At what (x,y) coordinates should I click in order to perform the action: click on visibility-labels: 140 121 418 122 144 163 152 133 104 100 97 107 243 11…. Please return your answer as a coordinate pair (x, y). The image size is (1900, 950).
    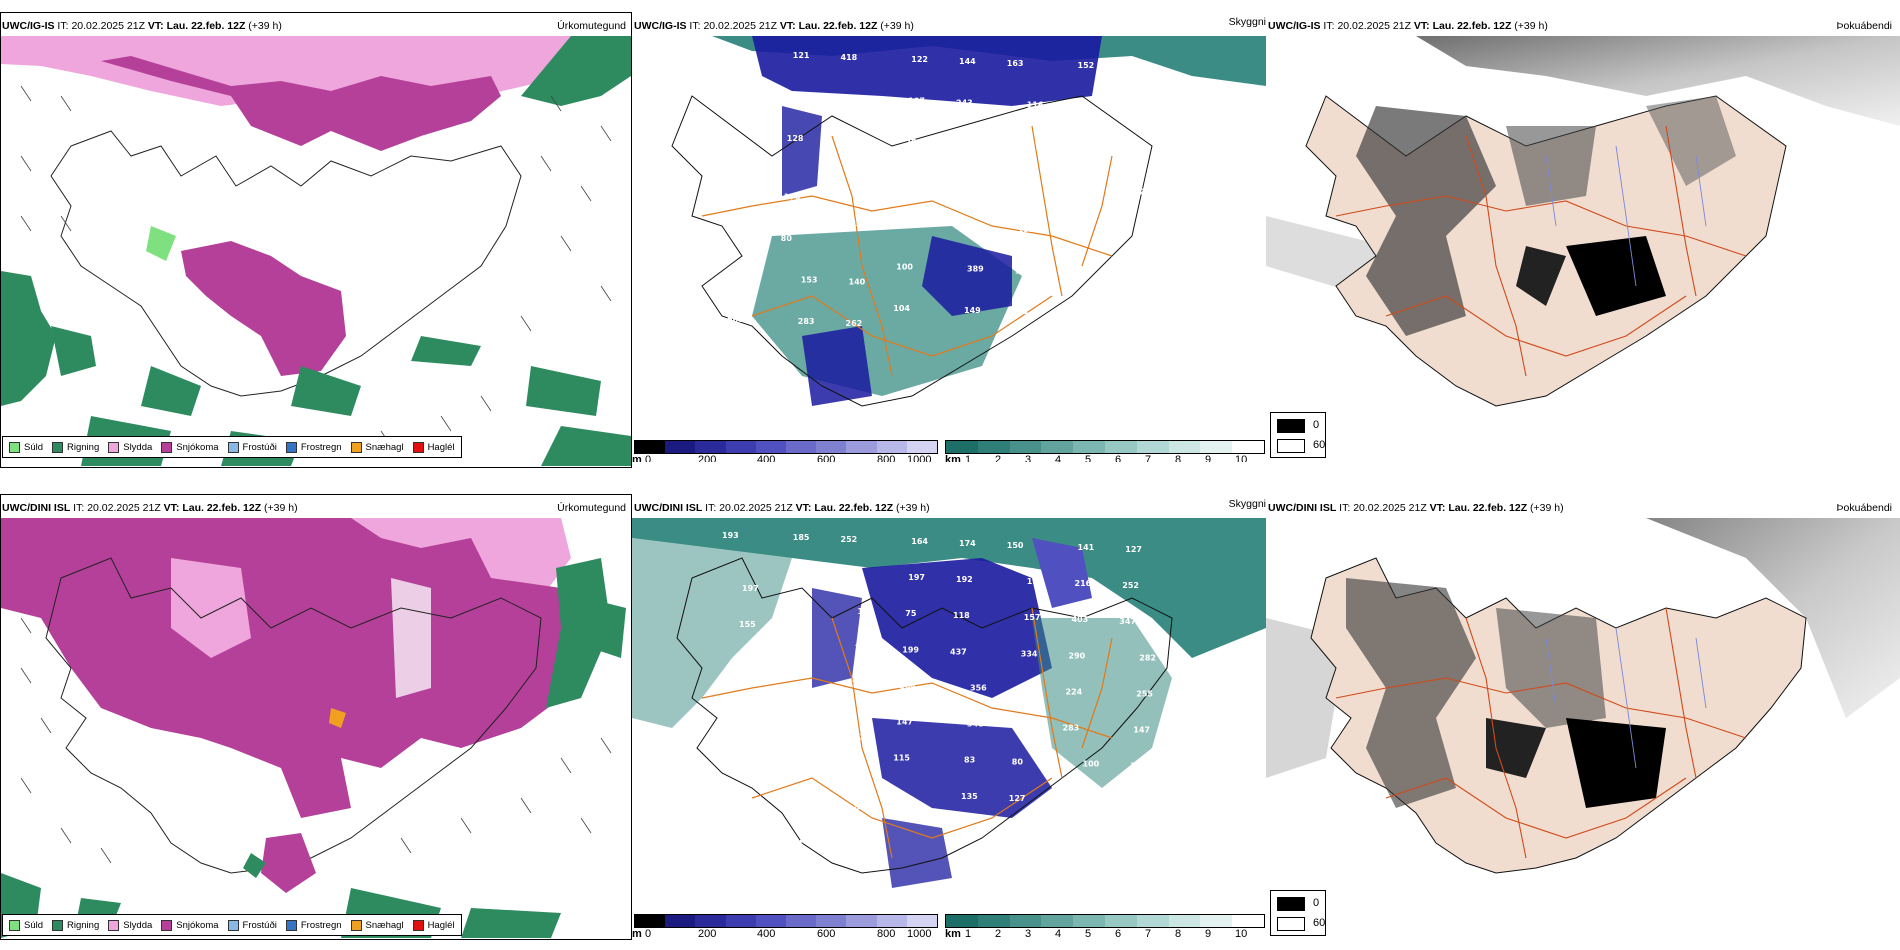
    Looking at the image, I should click on (937, 207).